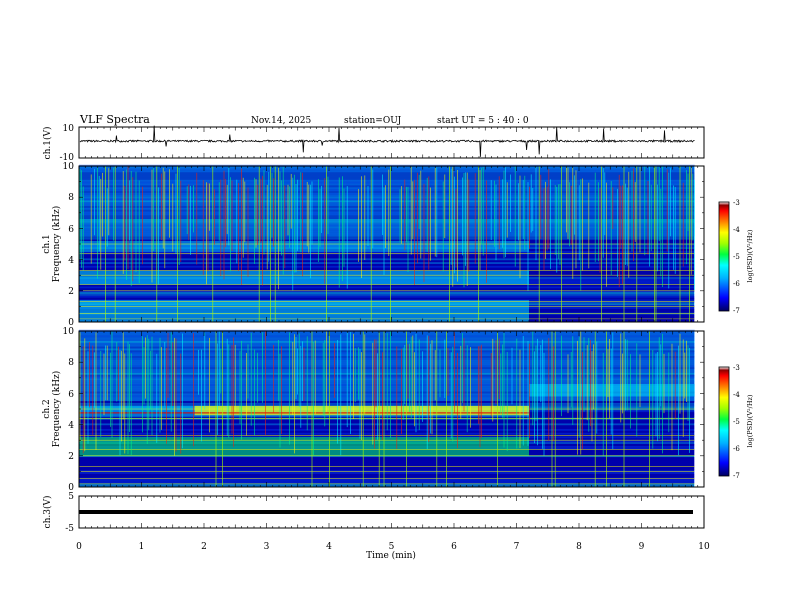 This screenshot has height=612, width=792. I want to click on start-time-label: start UT = 5 : 40 : 0, so click(483, 121).